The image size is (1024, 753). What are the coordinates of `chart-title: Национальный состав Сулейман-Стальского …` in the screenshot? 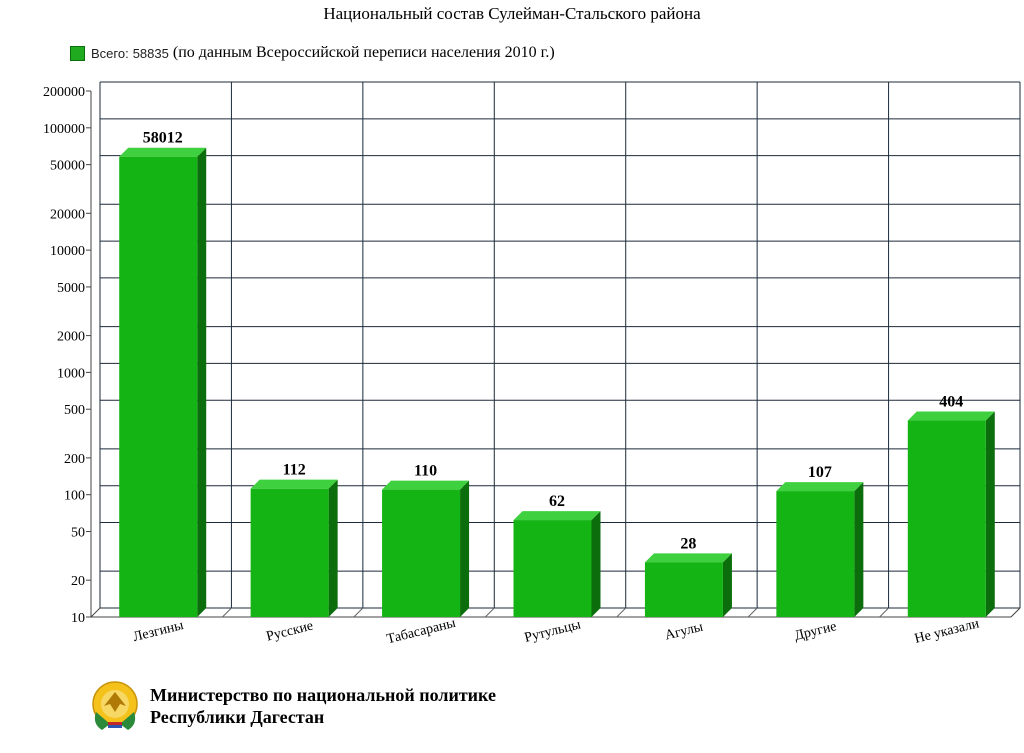 It's located at (512, 13).